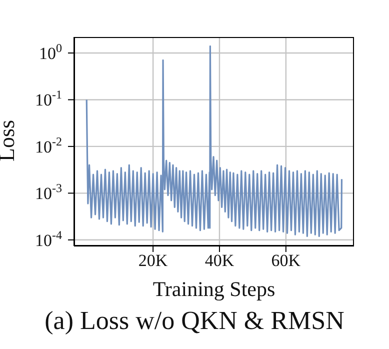  Describe the element at coordinates (50, 52) in the screenshot. I see `y-tick-label: 10$^{0}$` at that location.